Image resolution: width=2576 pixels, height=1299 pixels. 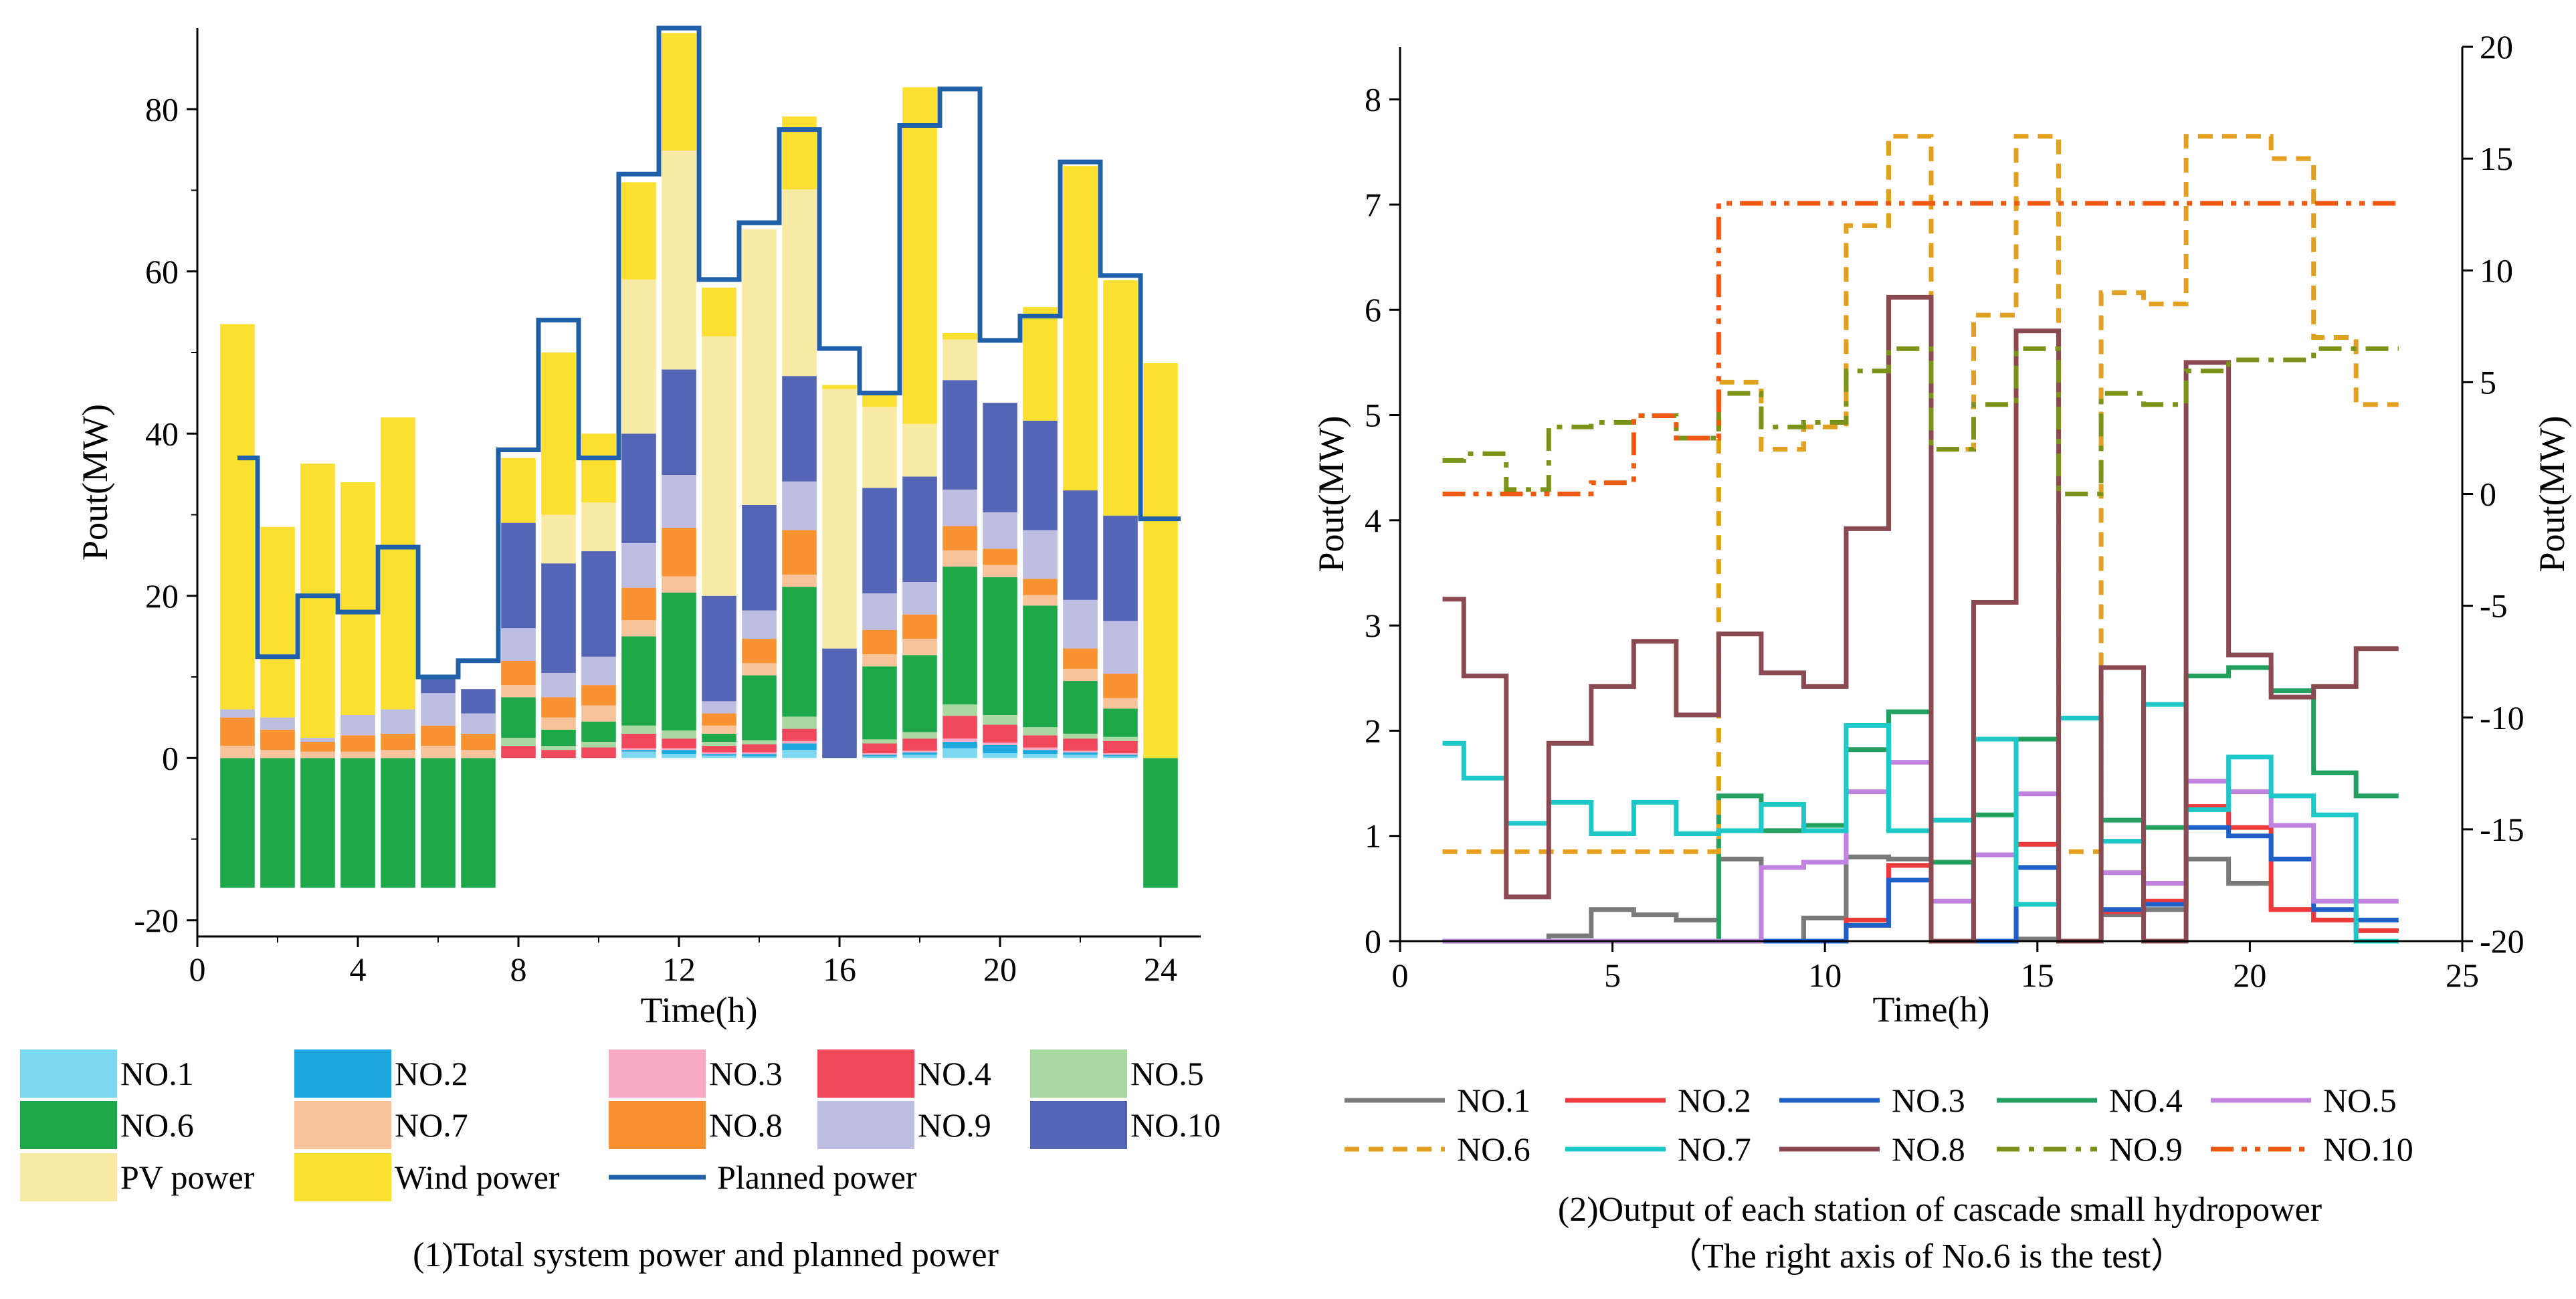 What do you see at coordinates (1040, 757) in the screenshot?
I see `bar-no-1-t21` at bounding box center [1040, 757].